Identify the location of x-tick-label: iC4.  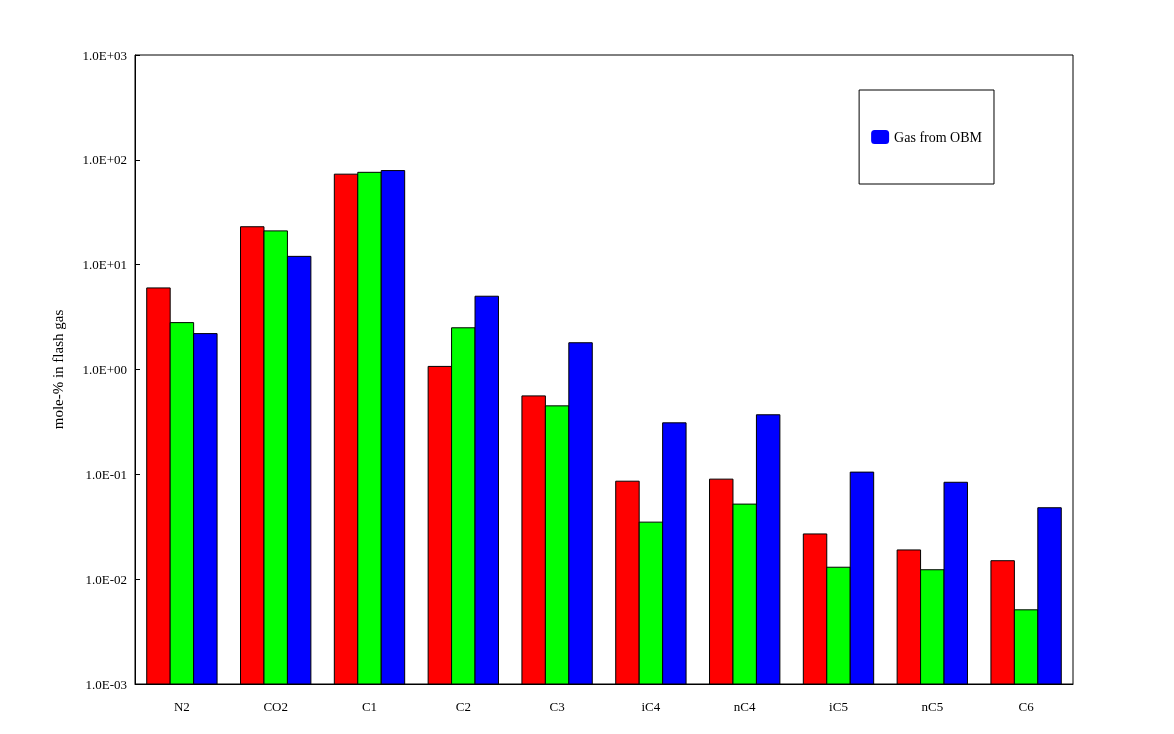
(651, 706).